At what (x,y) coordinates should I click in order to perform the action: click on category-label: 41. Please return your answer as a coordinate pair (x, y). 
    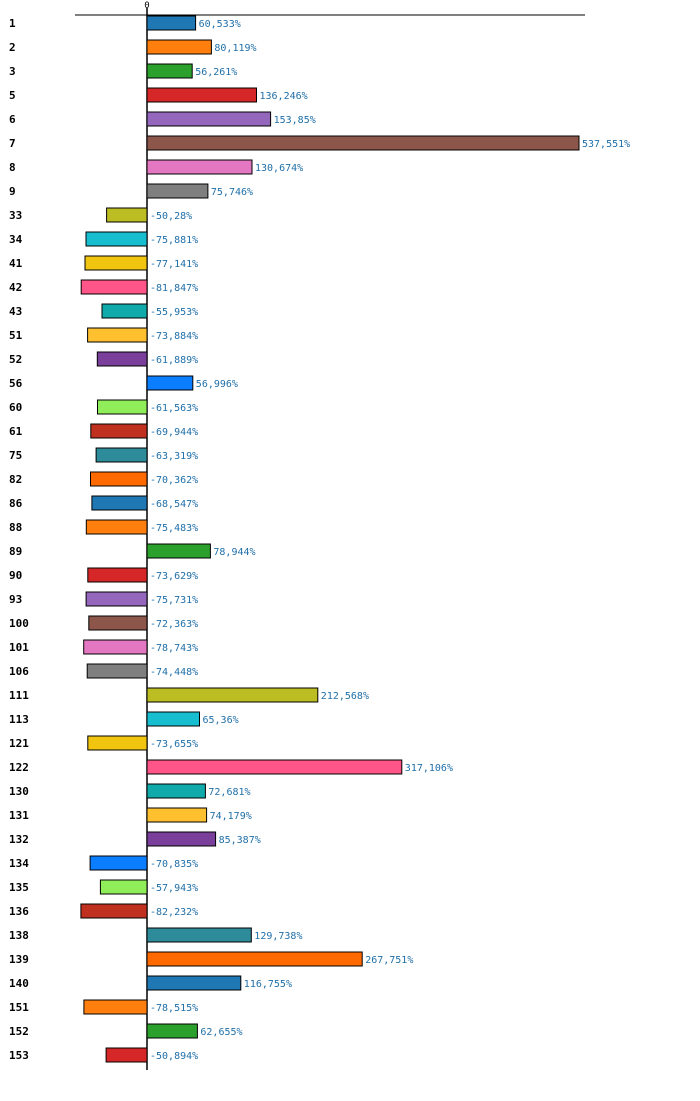
    Looking at the image, I should click on (16, 263).